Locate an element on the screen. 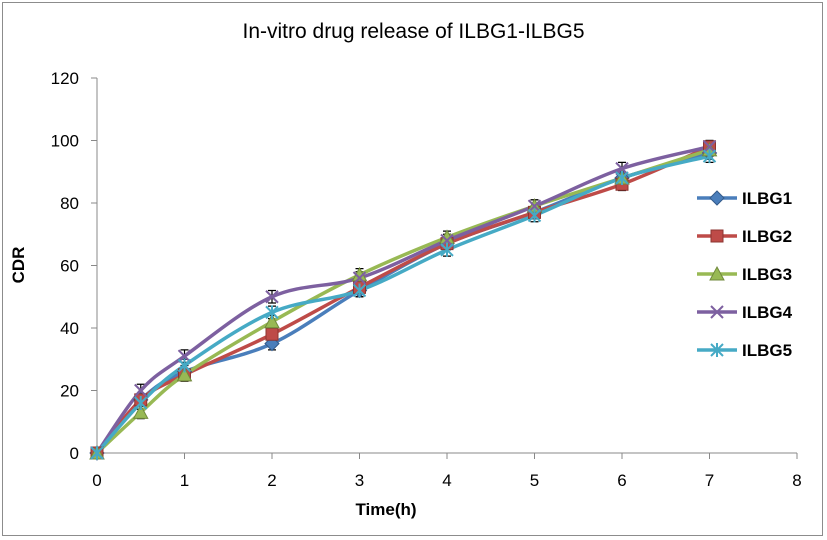 The image size is (827, 540). legend-marker-ilbg5 is located at coordinates (717, 350).